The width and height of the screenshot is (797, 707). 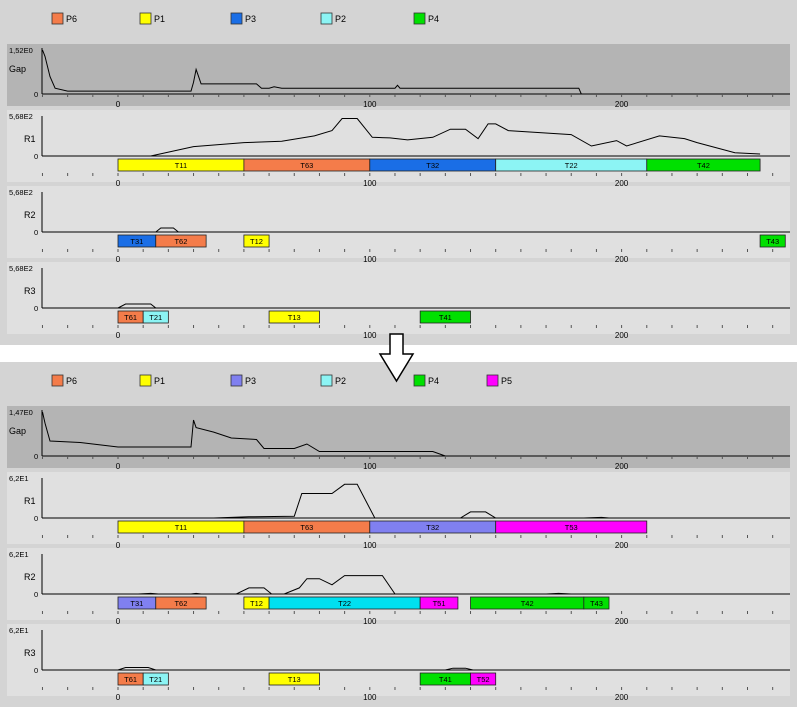 I want to click on task-label-t52: T52, so click(x=483, y=679).